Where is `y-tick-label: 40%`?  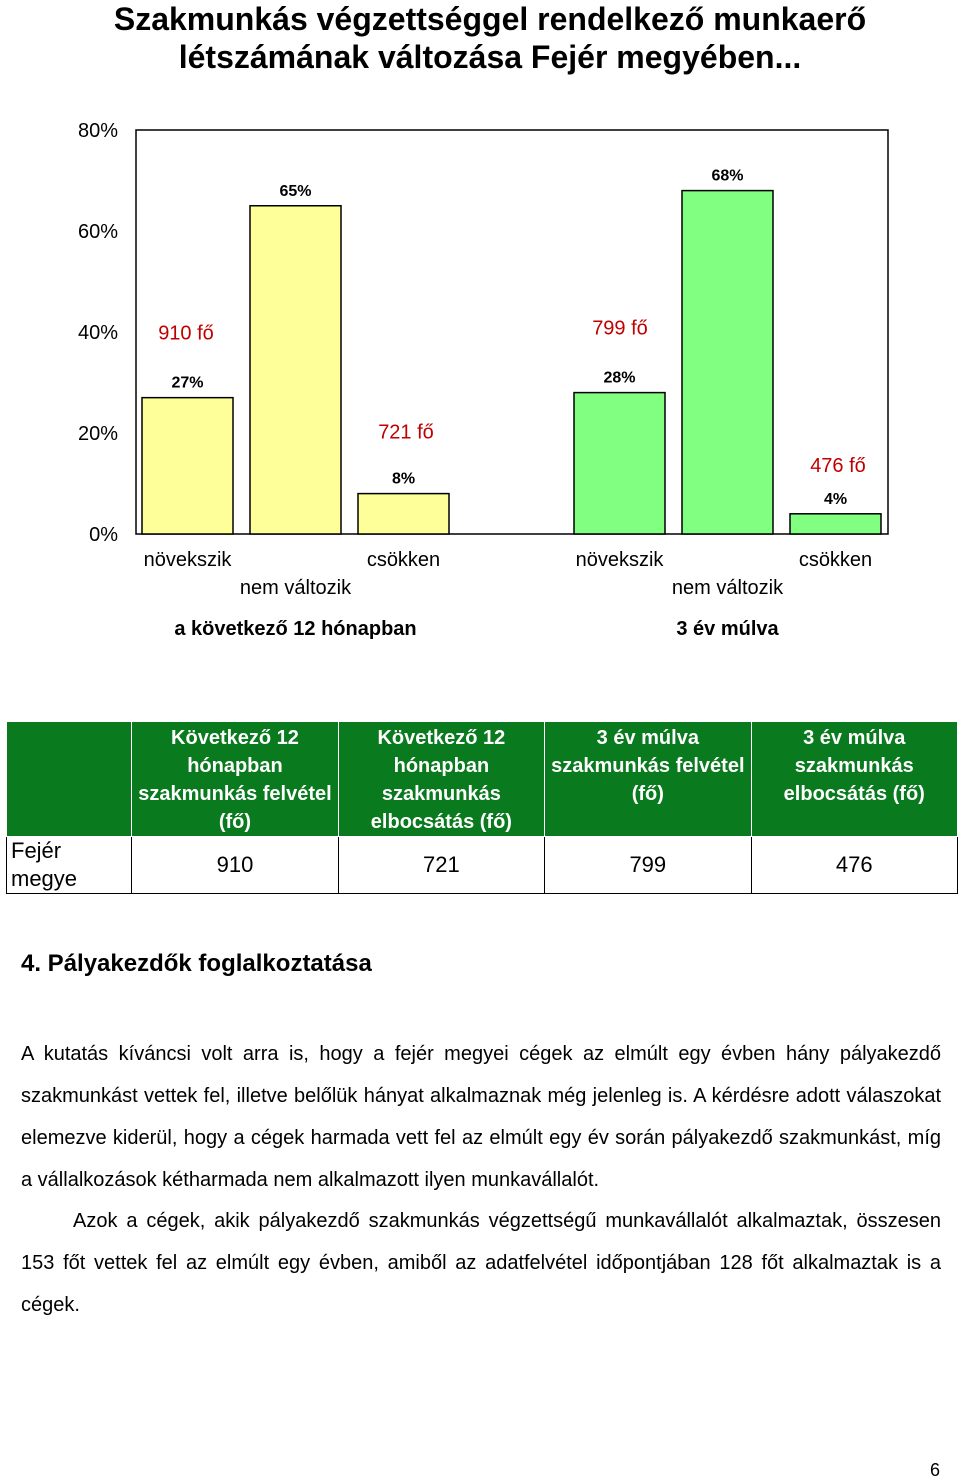 y-tick-label: 40% is located at coordinates (98, 333).